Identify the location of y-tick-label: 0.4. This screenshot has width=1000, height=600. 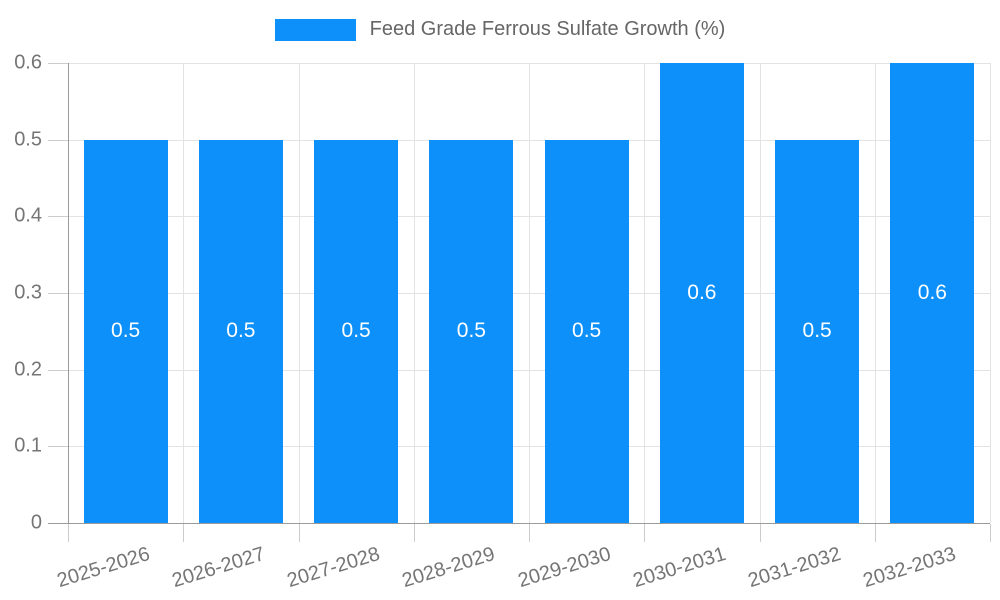
(28, 215).